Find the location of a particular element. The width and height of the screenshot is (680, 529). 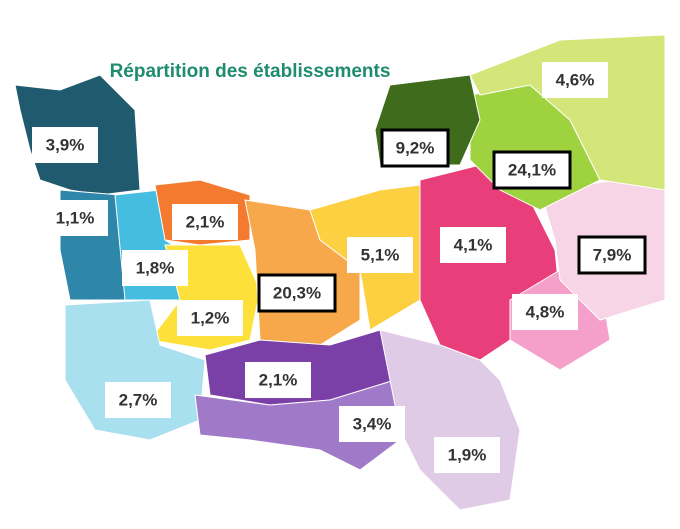

region-label: 4,8% is located at coordinates (545, 311).